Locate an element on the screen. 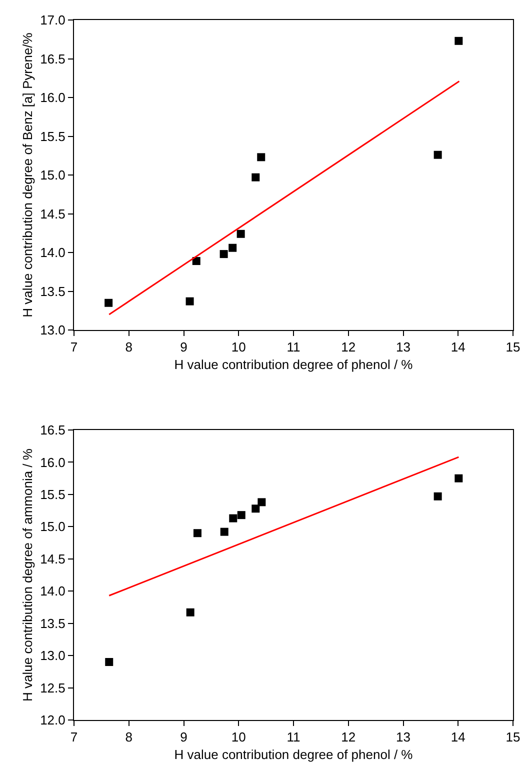 The width and height of the screenshot is (532, 780). y-tick-label: 12.5 is located at coordinates (53, 688).